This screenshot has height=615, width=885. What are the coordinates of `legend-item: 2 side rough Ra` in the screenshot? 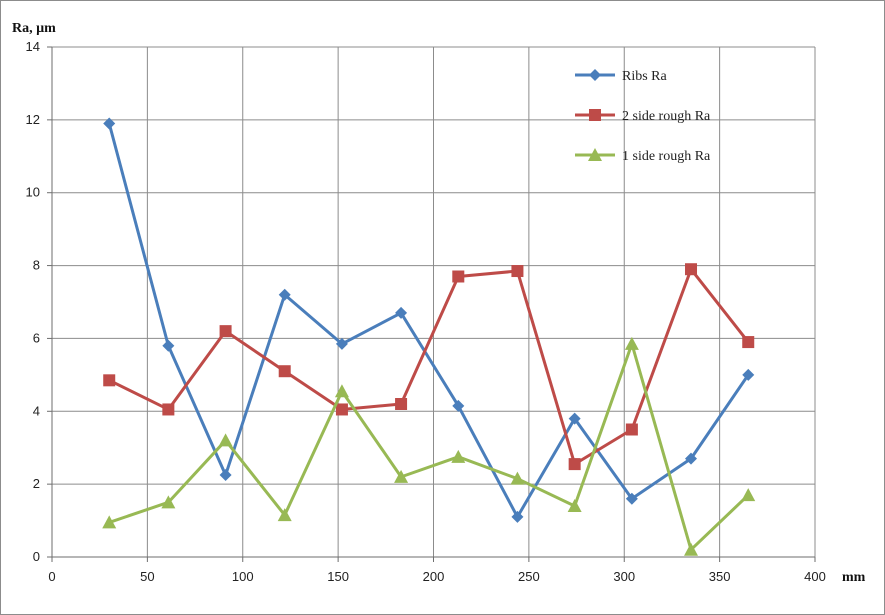 It's located at (643, 116).